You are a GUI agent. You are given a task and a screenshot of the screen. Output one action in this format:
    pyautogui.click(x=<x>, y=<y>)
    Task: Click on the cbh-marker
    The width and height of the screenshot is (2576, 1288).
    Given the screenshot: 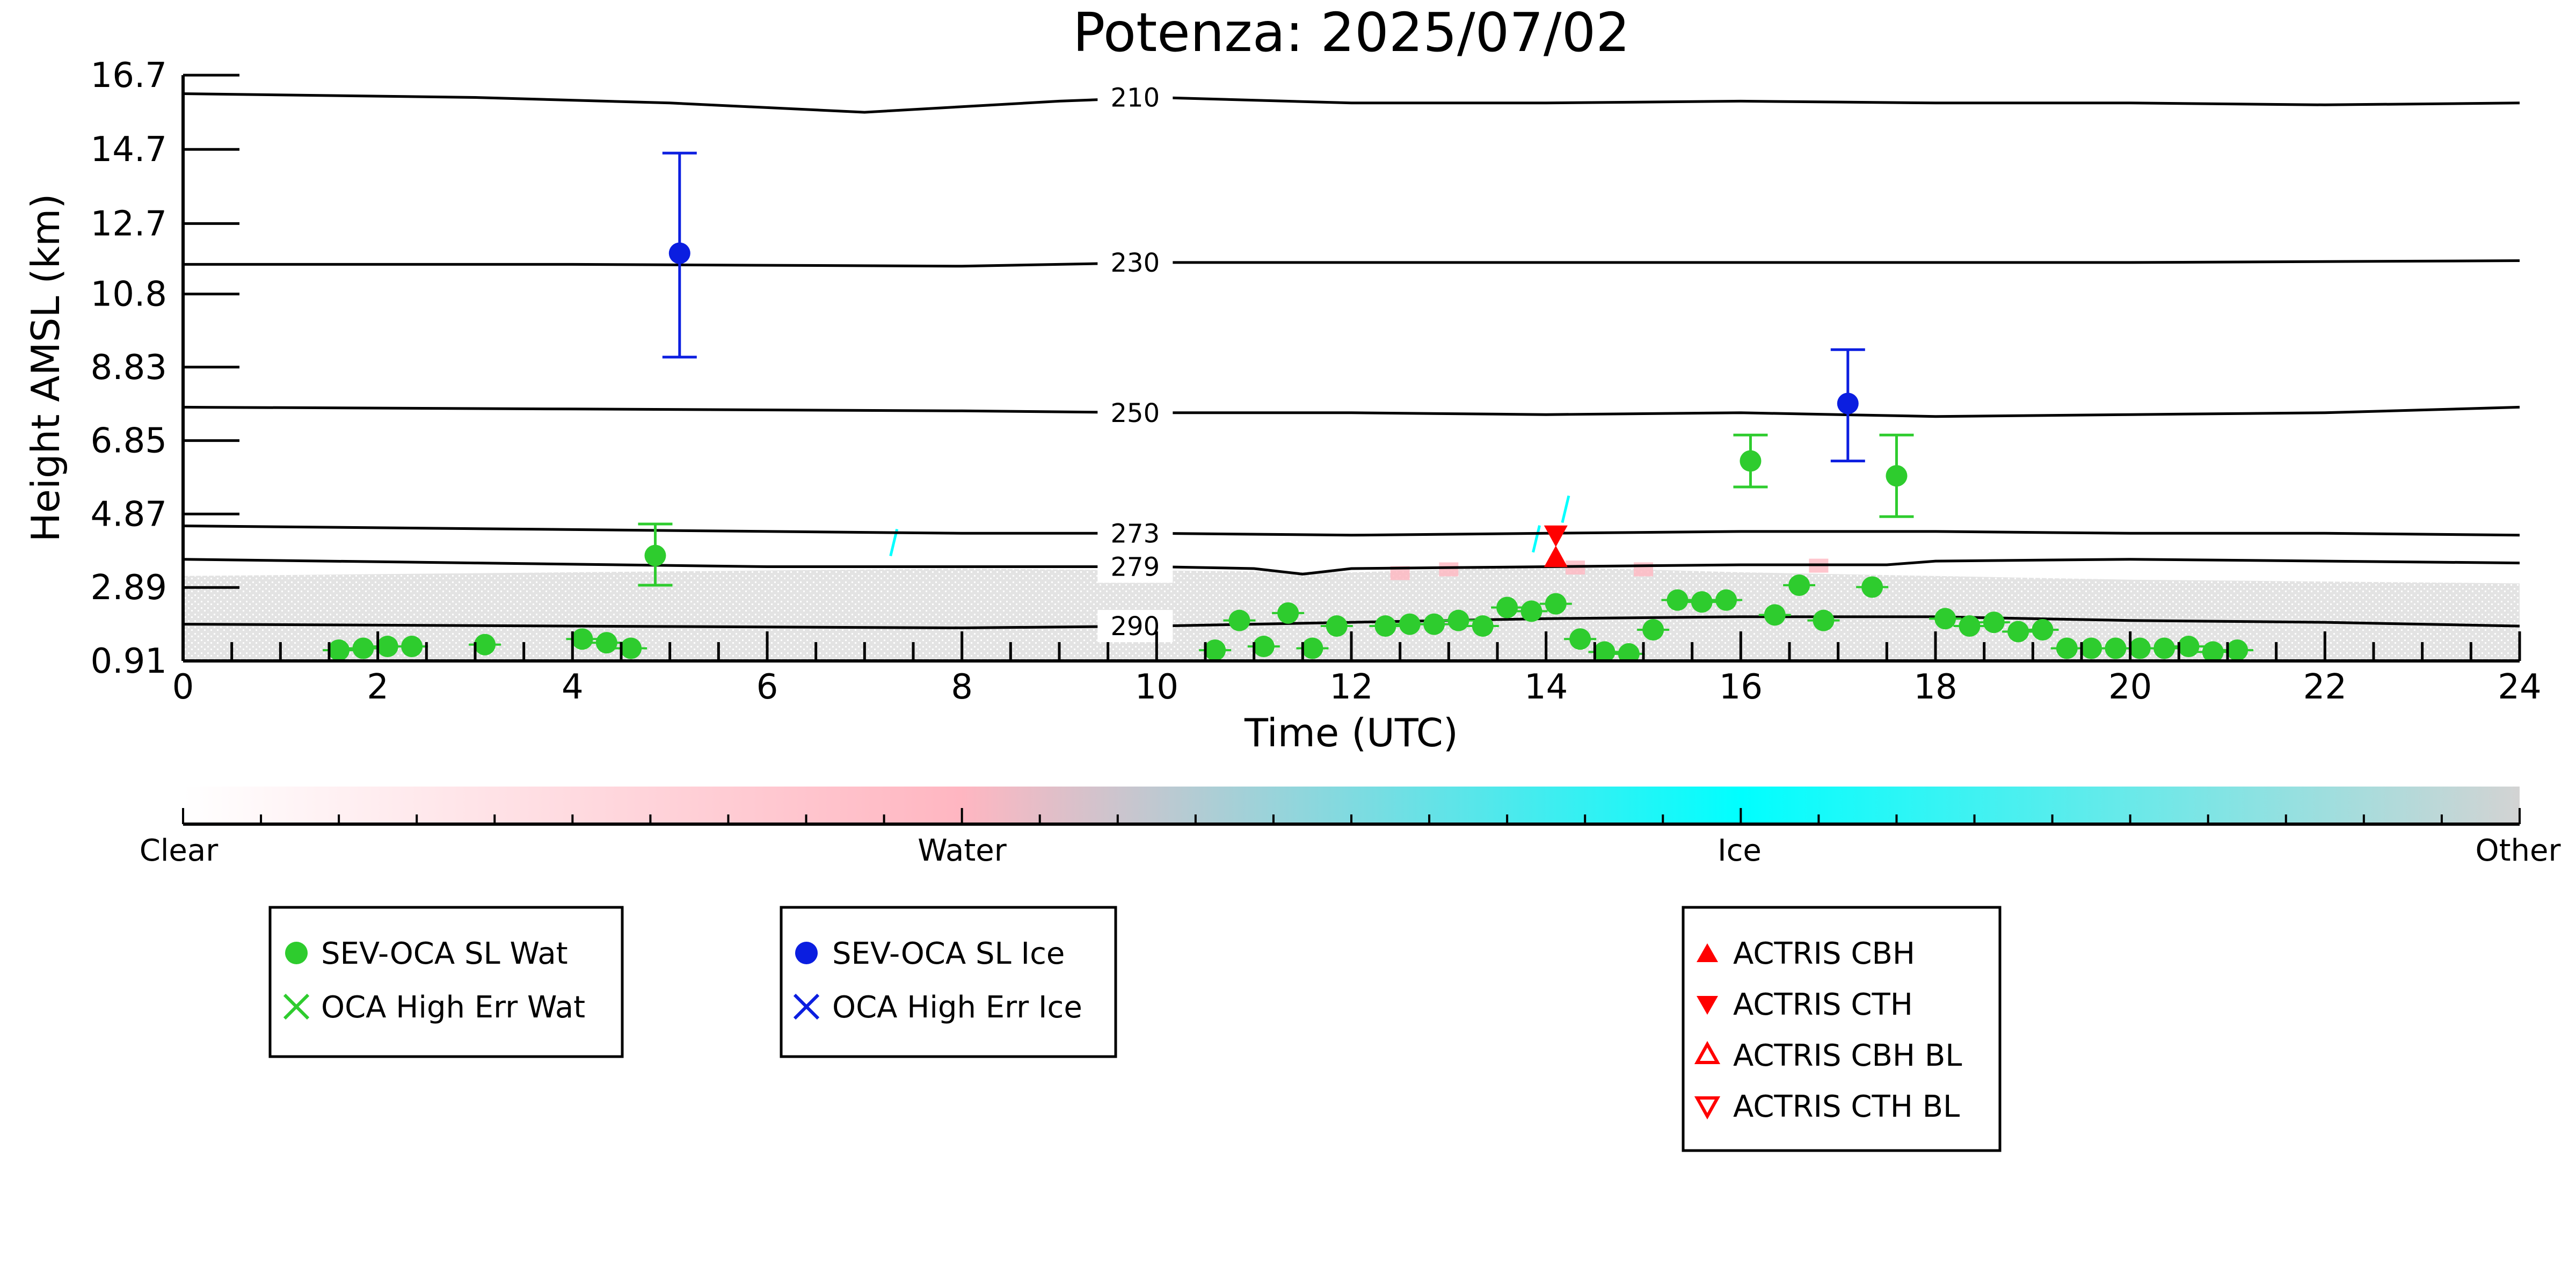 What is the action you would take?
    pyautogui.click(x=1556, y=556)
    